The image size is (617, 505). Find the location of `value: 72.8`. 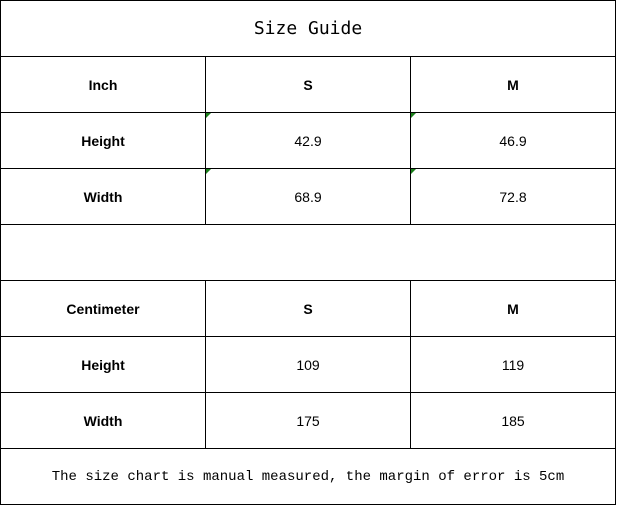

value: 72.8 is located at coordinates (513, 196).